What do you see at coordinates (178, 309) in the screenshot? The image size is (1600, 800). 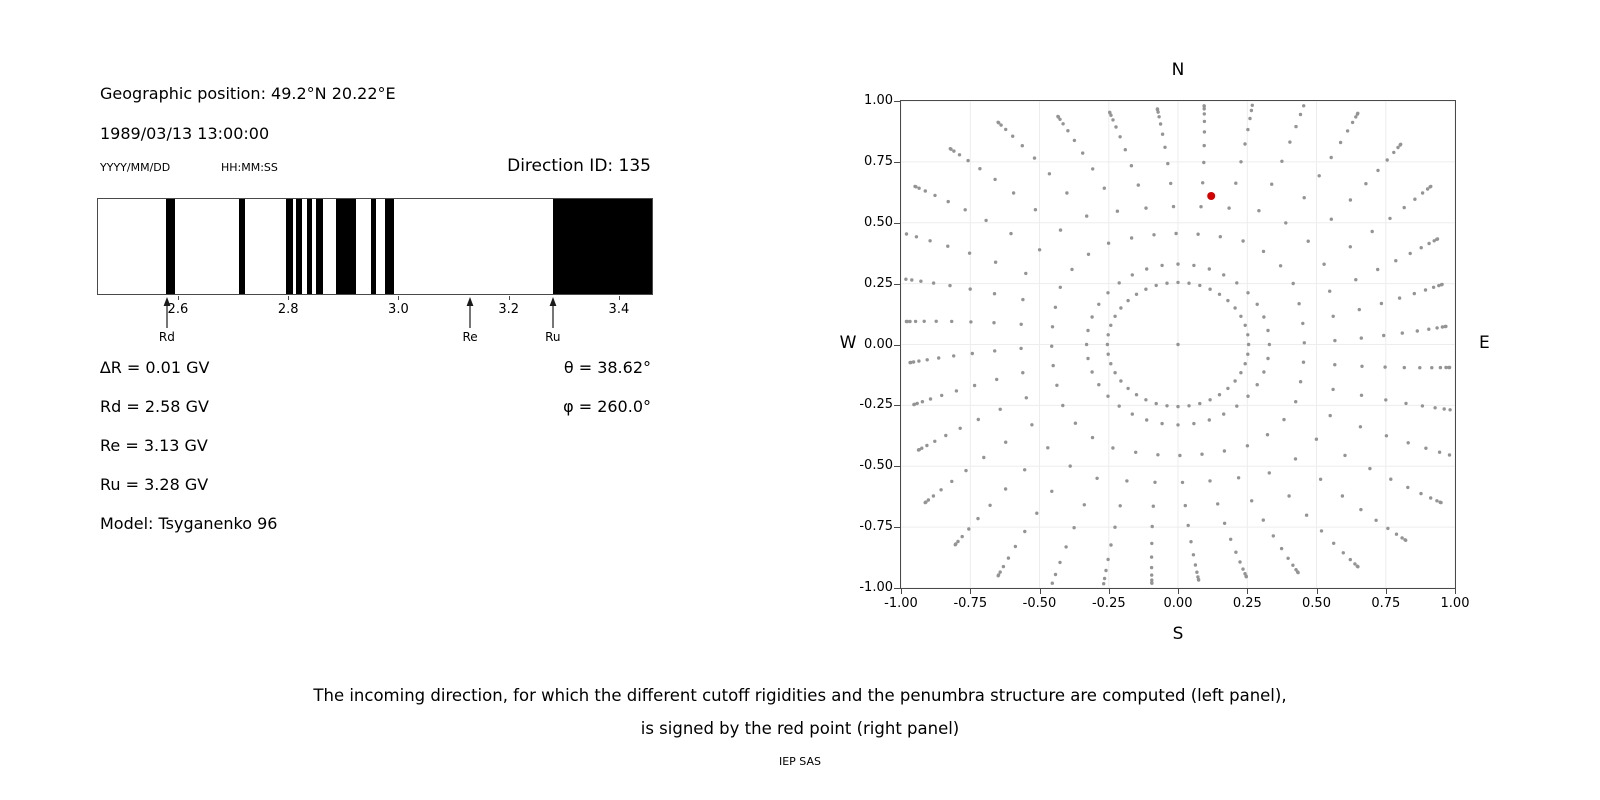 I see `x-tick-label: 2.6` at bounding box center [178, 309].